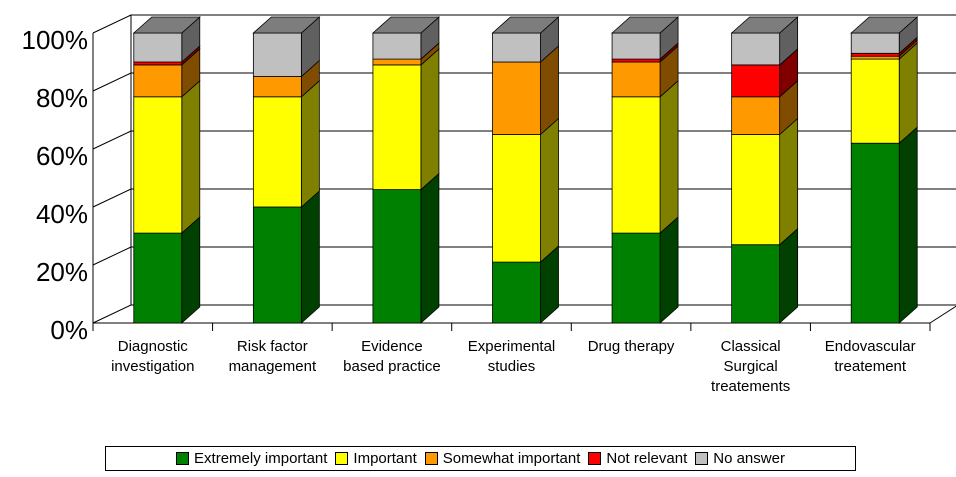 The image size is (956, 477). What do you see at coordinates (870, 356) in the screenshot?
I see `x-tick-label: Endovascular treatement` at bounding box center [870, 356].